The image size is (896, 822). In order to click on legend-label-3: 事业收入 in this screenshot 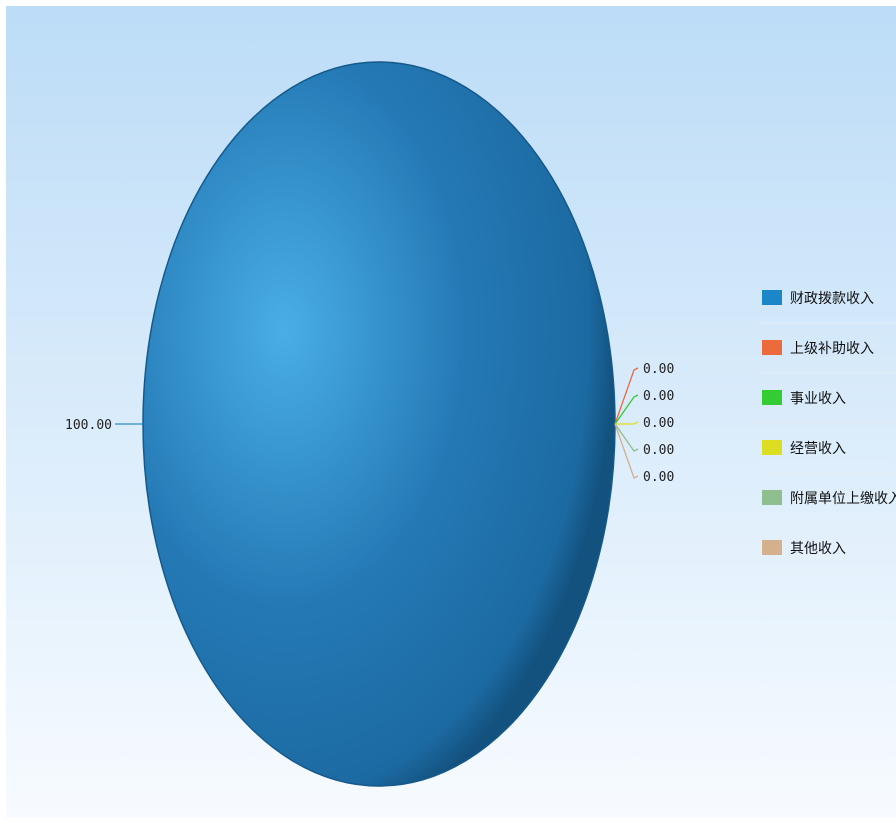, I will do `click(818, 399)`.